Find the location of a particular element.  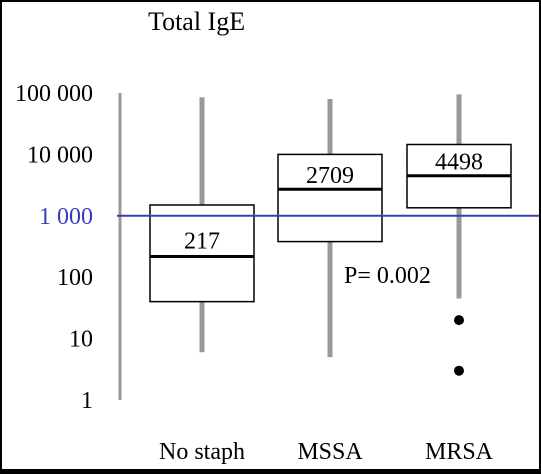

x-category-label: MSSA is located at coordinates (330, 452).